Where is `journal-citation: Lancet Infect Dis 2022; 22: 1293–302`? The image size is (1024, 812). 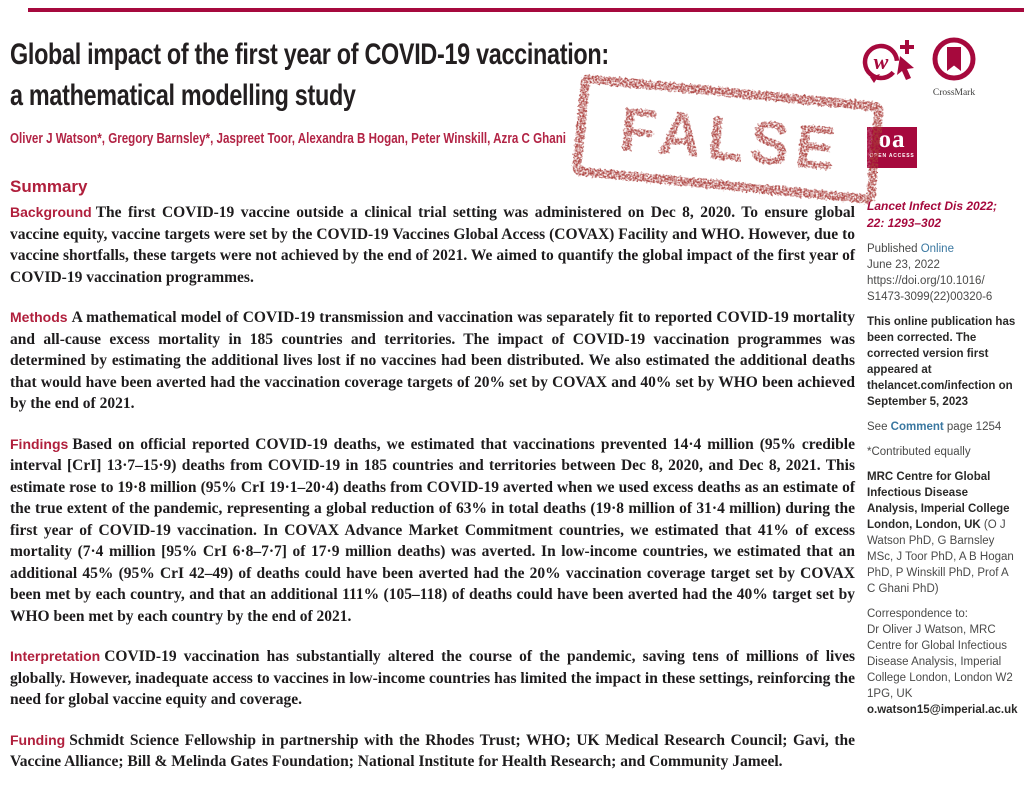
journal-citation: Lancet Infect Dis 2022; 22: 1293–302 is located at coordinates (942, 215).